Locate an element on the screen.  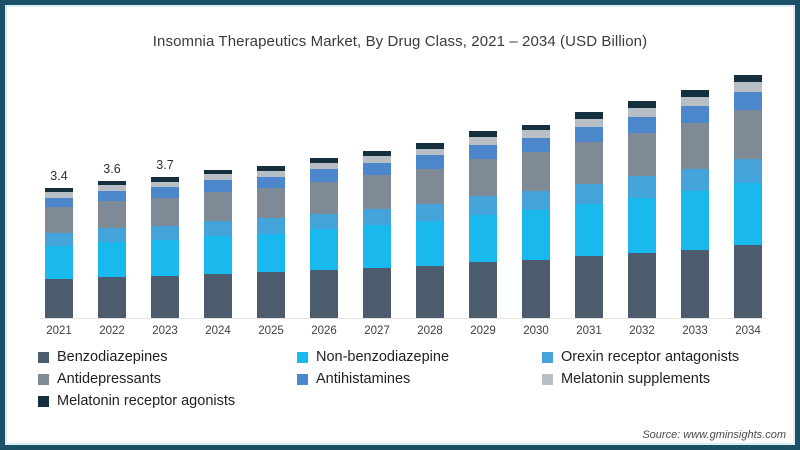
bar-column-2033: 2033 is located at coordinates (695, 213).